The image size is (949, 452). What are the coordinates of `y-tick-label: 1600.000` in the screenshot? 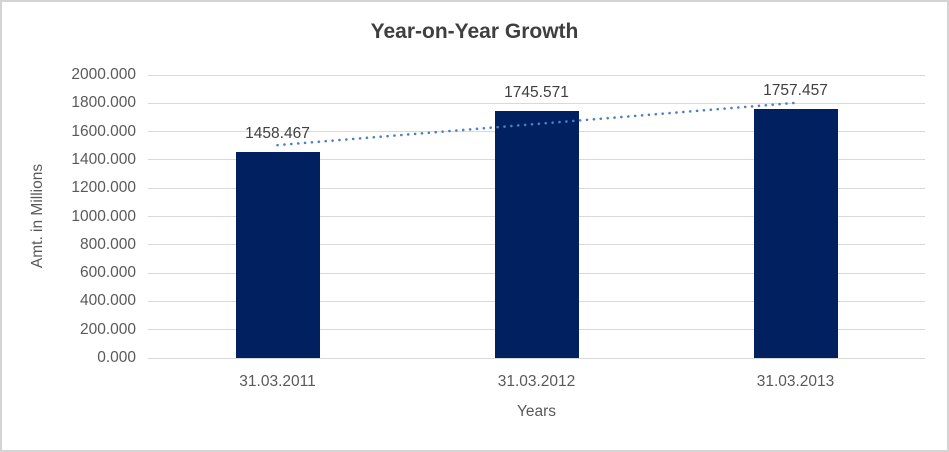 It's located at (103, 131).